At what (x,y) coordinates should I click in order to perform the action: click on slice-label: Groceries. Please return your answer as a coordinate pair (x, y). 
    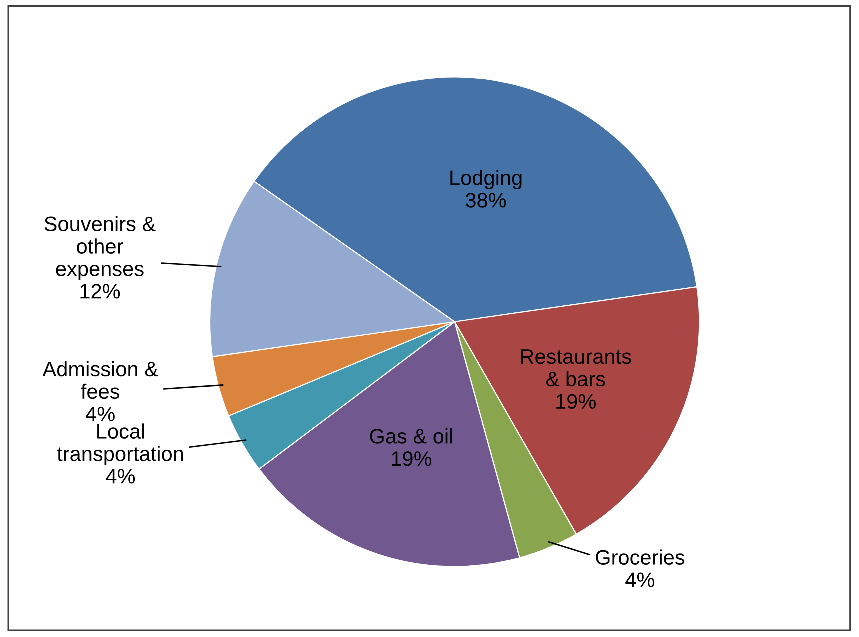
    Looking at the image, I should click on (640, 557).